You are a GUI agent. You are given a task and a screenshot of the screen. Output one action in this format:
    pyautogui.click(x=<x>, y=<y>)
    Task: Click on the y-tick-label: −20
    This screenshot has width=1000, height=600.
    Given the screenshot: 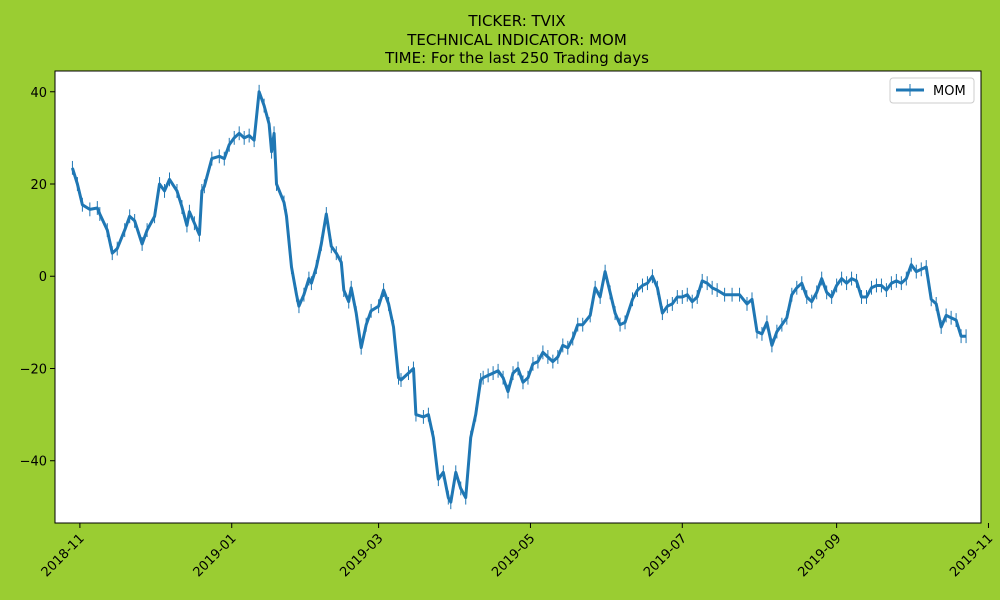 What is the action you would take?
    pyautogui.click(x=33, y=369)
    